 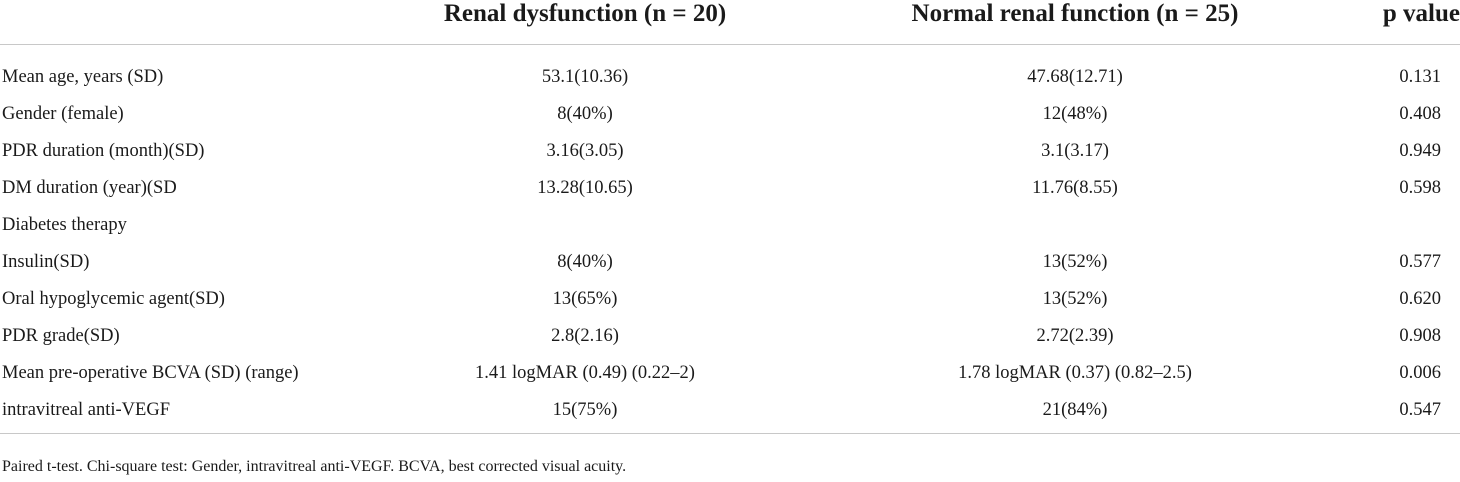 I want to click on row-label: intravitreal anti-VEGF, so click(x=182, y=413).